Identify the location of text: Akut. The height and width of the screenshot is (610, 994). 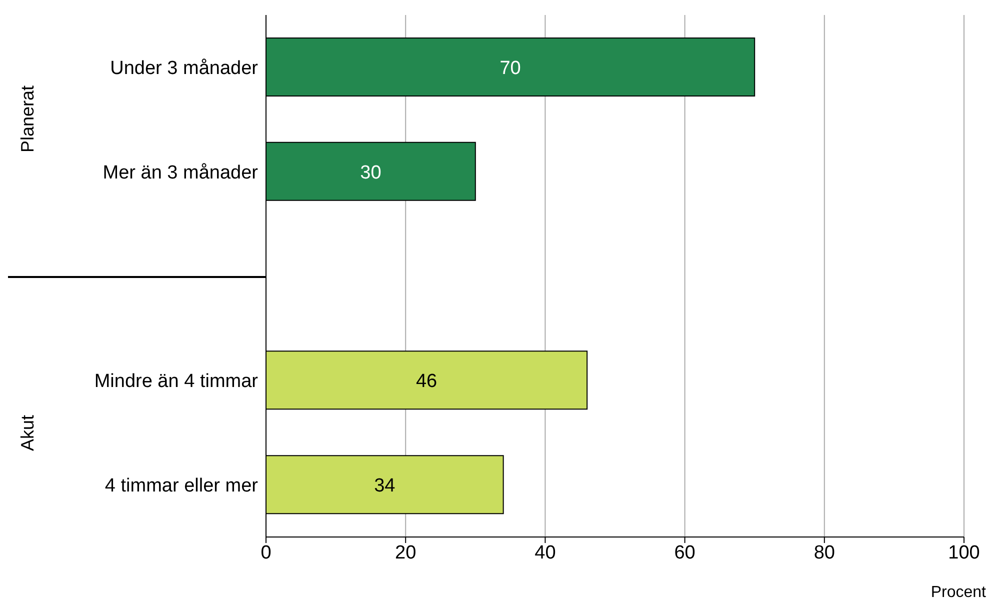
(28, 432).